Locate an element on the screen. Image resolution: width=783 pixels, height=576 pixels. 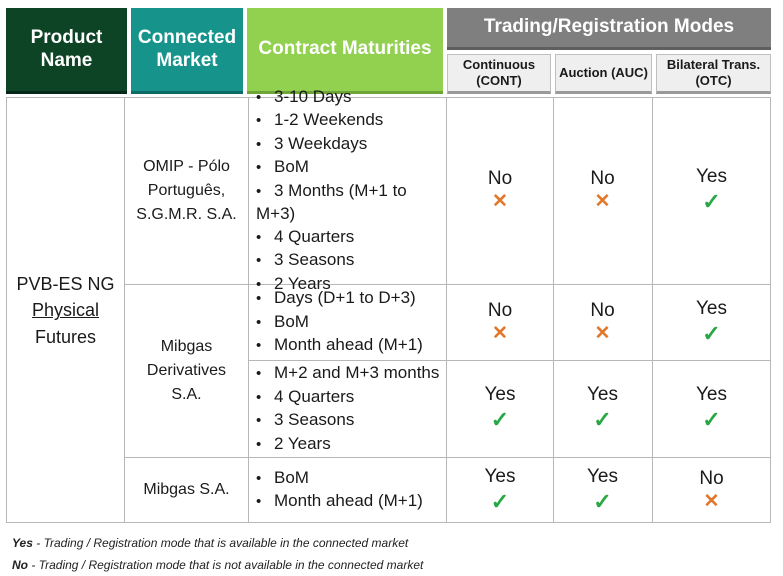
maturity-item: Days (D+1 to D+3) is located at coordinates (339, 299).